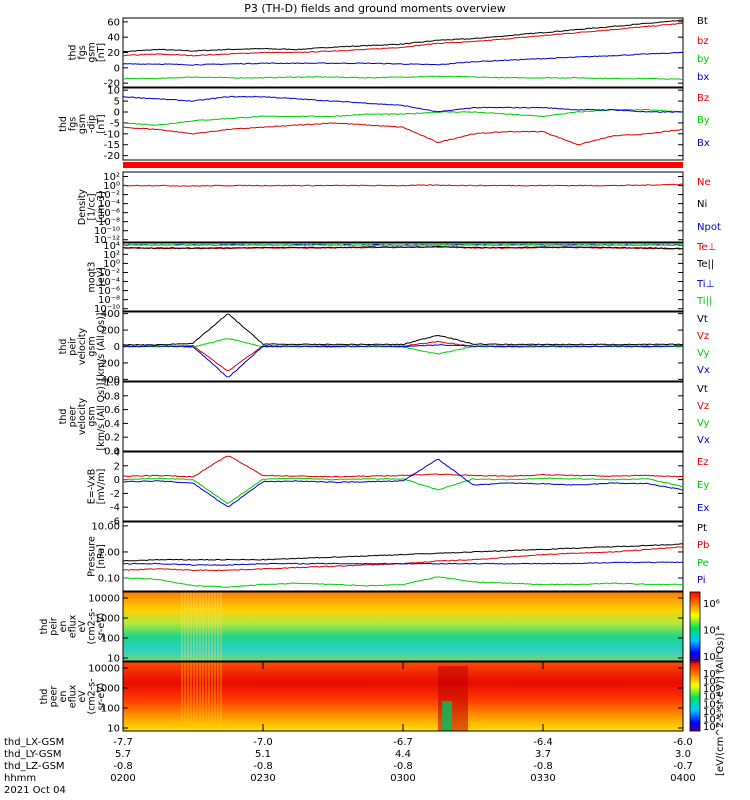  What do you see at coordinates (706, 247) in the screenshot?
I see `legend-entry: Te⊥` at bounding box center [706, 247].